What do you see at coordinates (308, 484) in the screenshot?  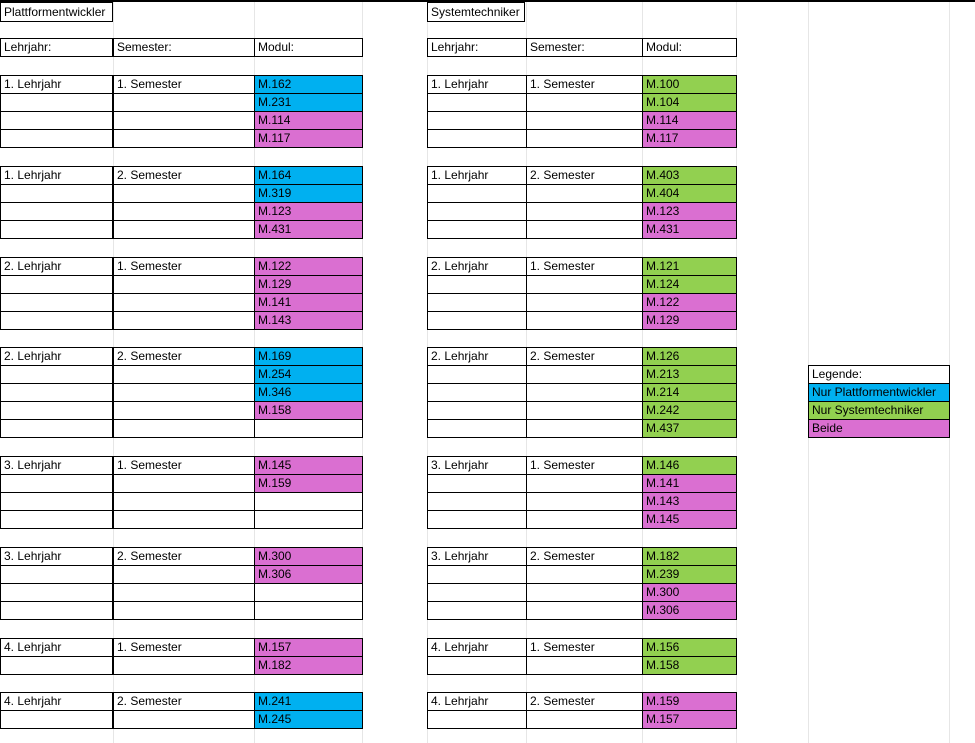 I see `left-modul-cell: M.159` at bounding box center [308, 484].